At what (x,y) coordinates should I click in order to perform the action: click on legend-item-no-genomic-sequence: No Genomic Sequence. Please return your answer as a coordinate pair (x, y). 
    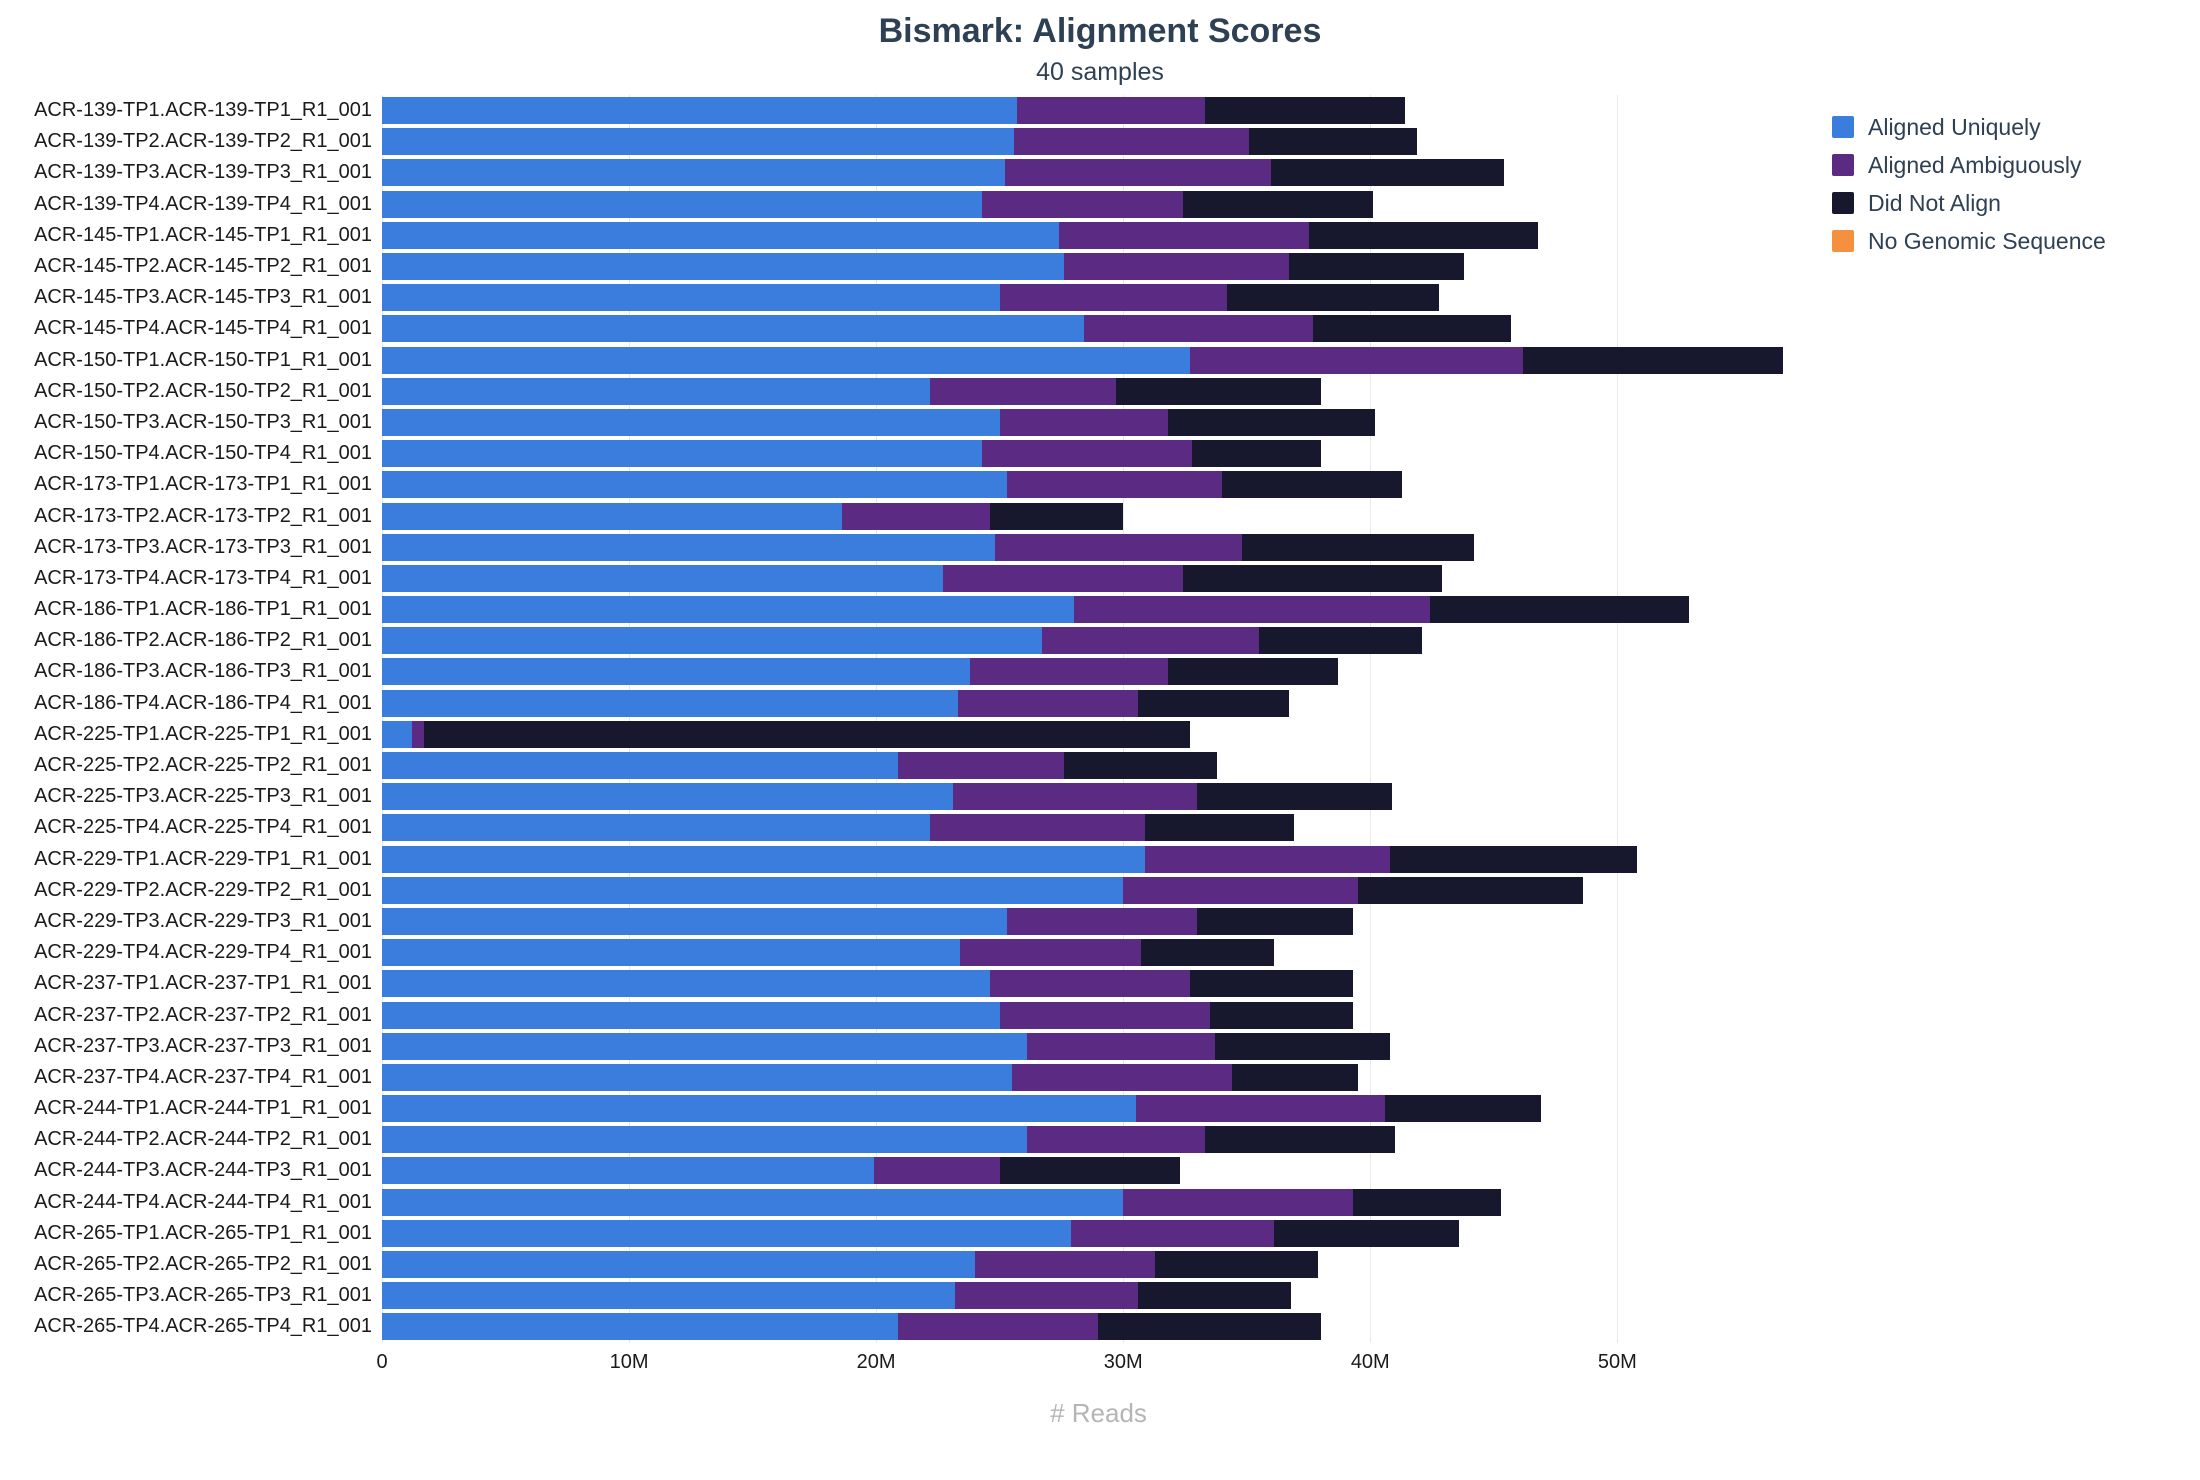
    Looking at the image, I should click on (1969, 241).